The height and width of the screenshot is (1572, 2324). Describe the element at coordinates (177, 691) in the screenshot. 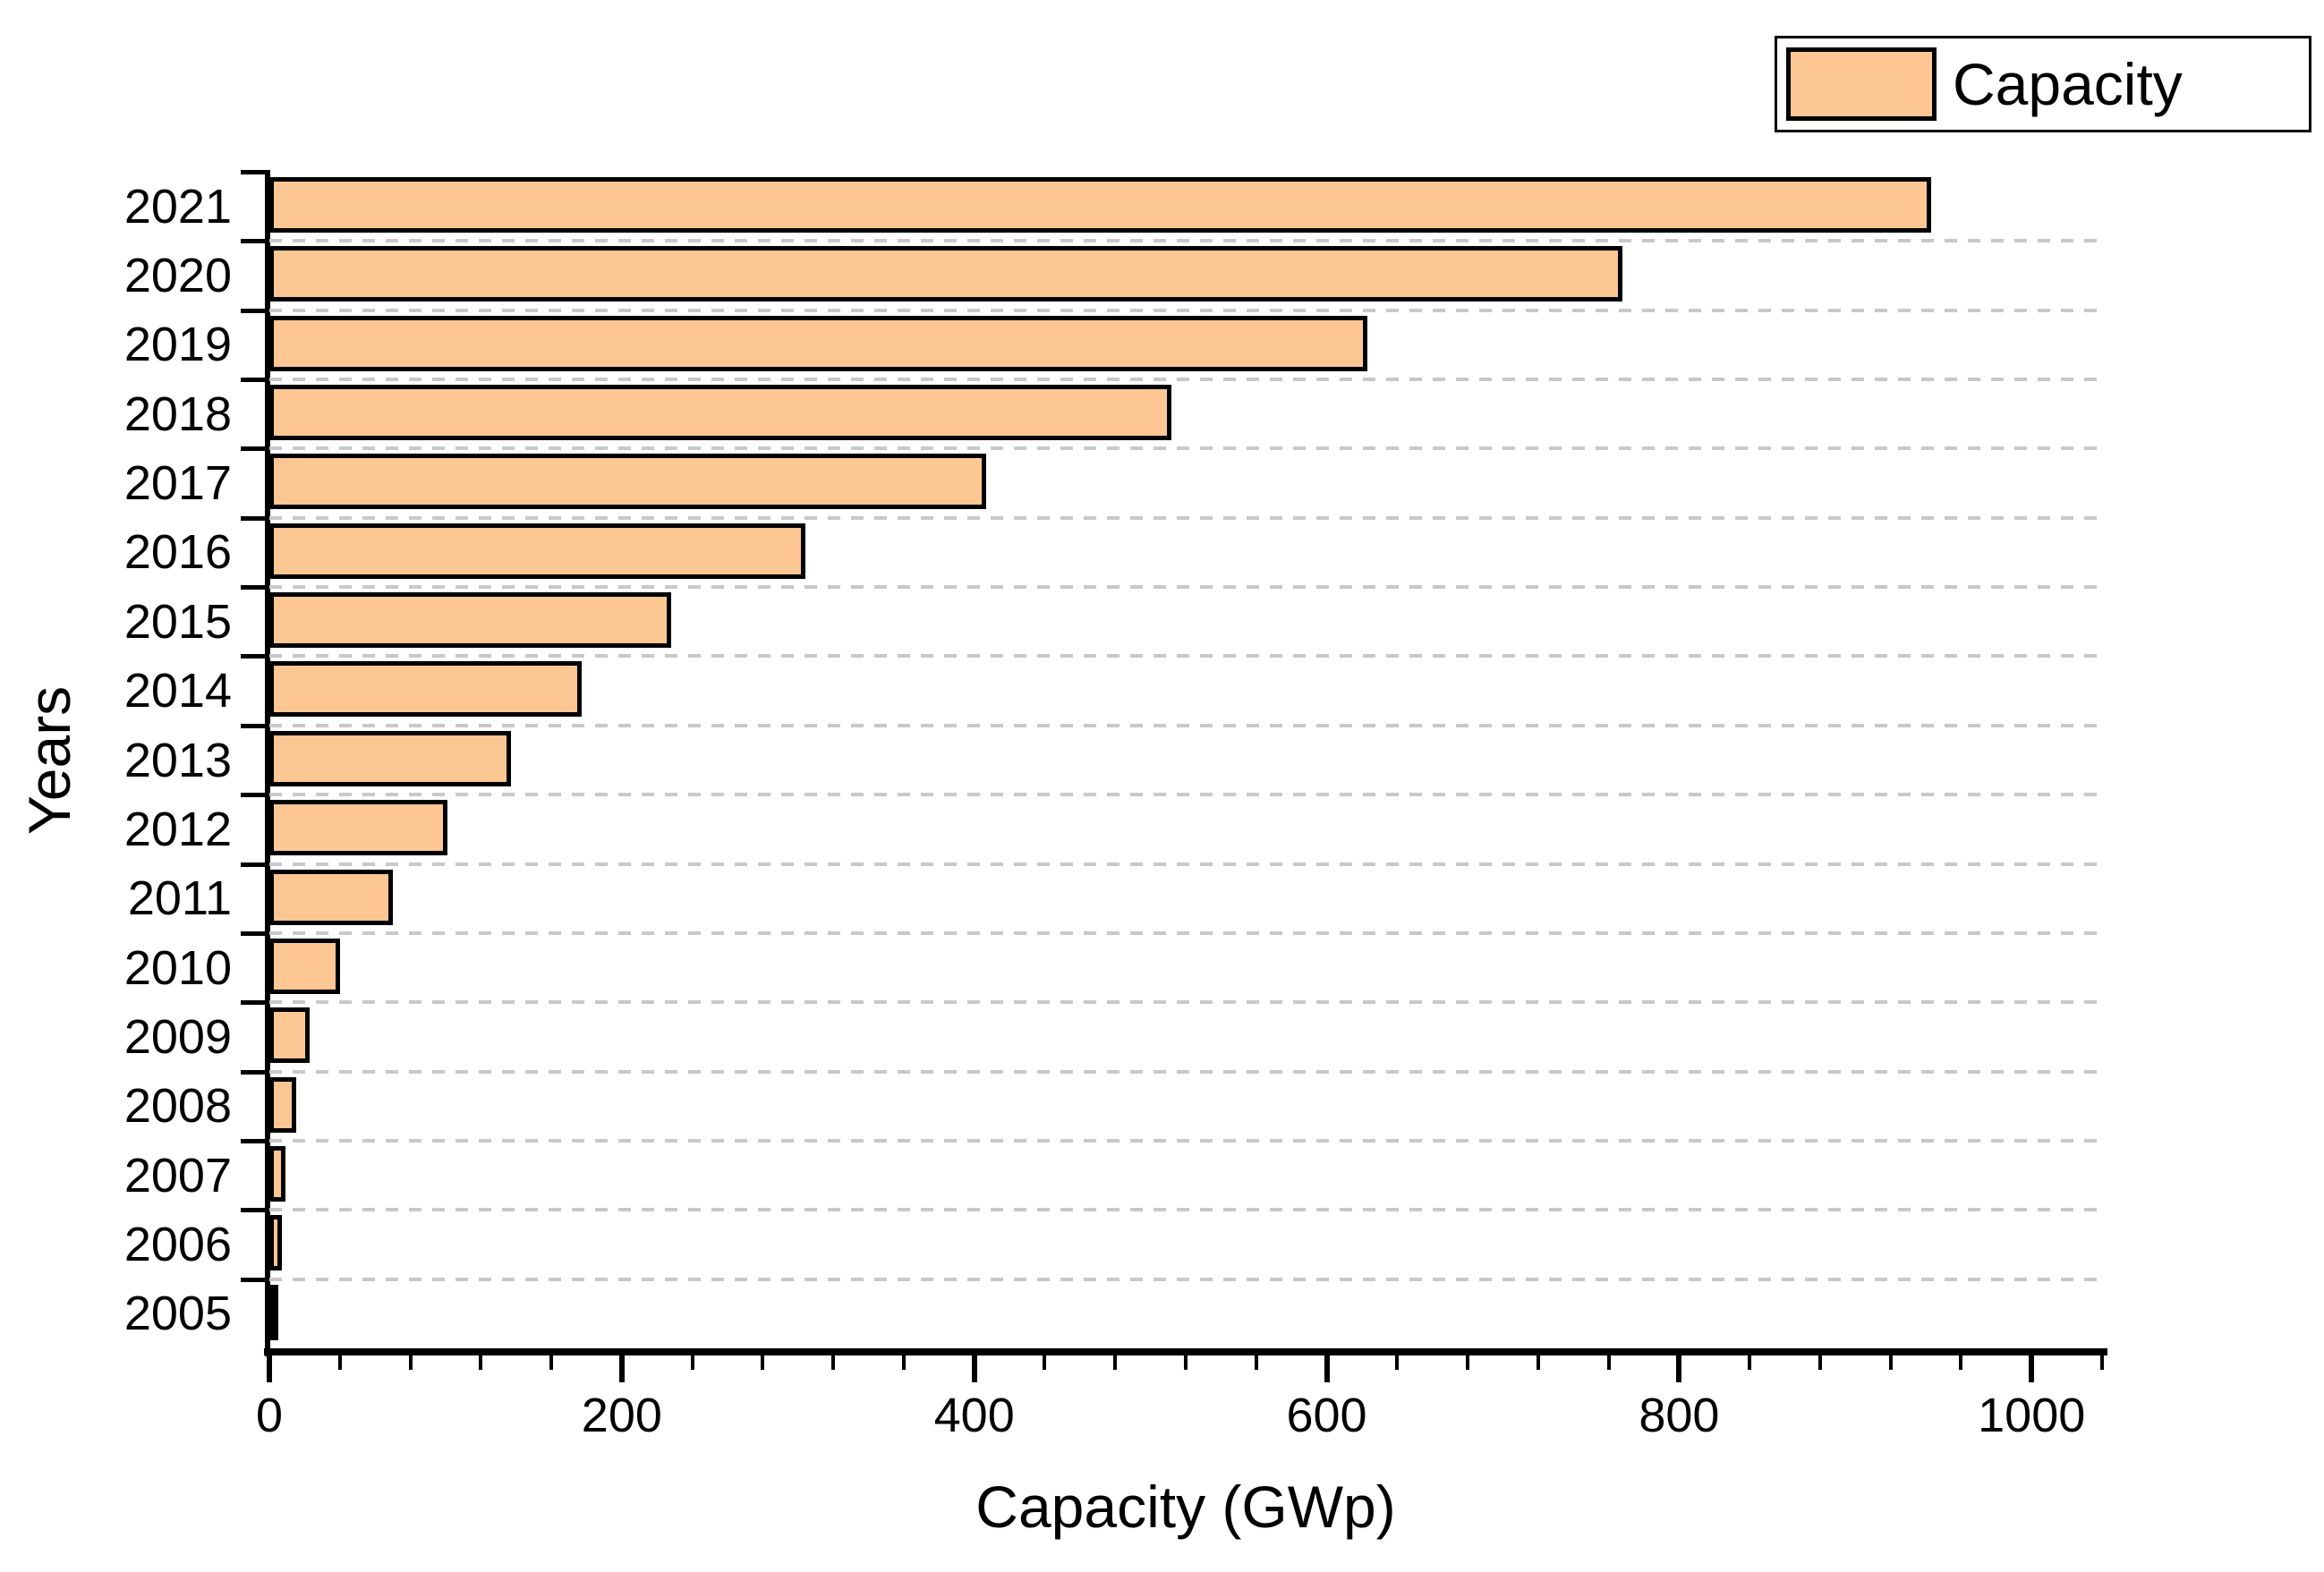

I see `y-tick-label-2014: 2014` at that location.